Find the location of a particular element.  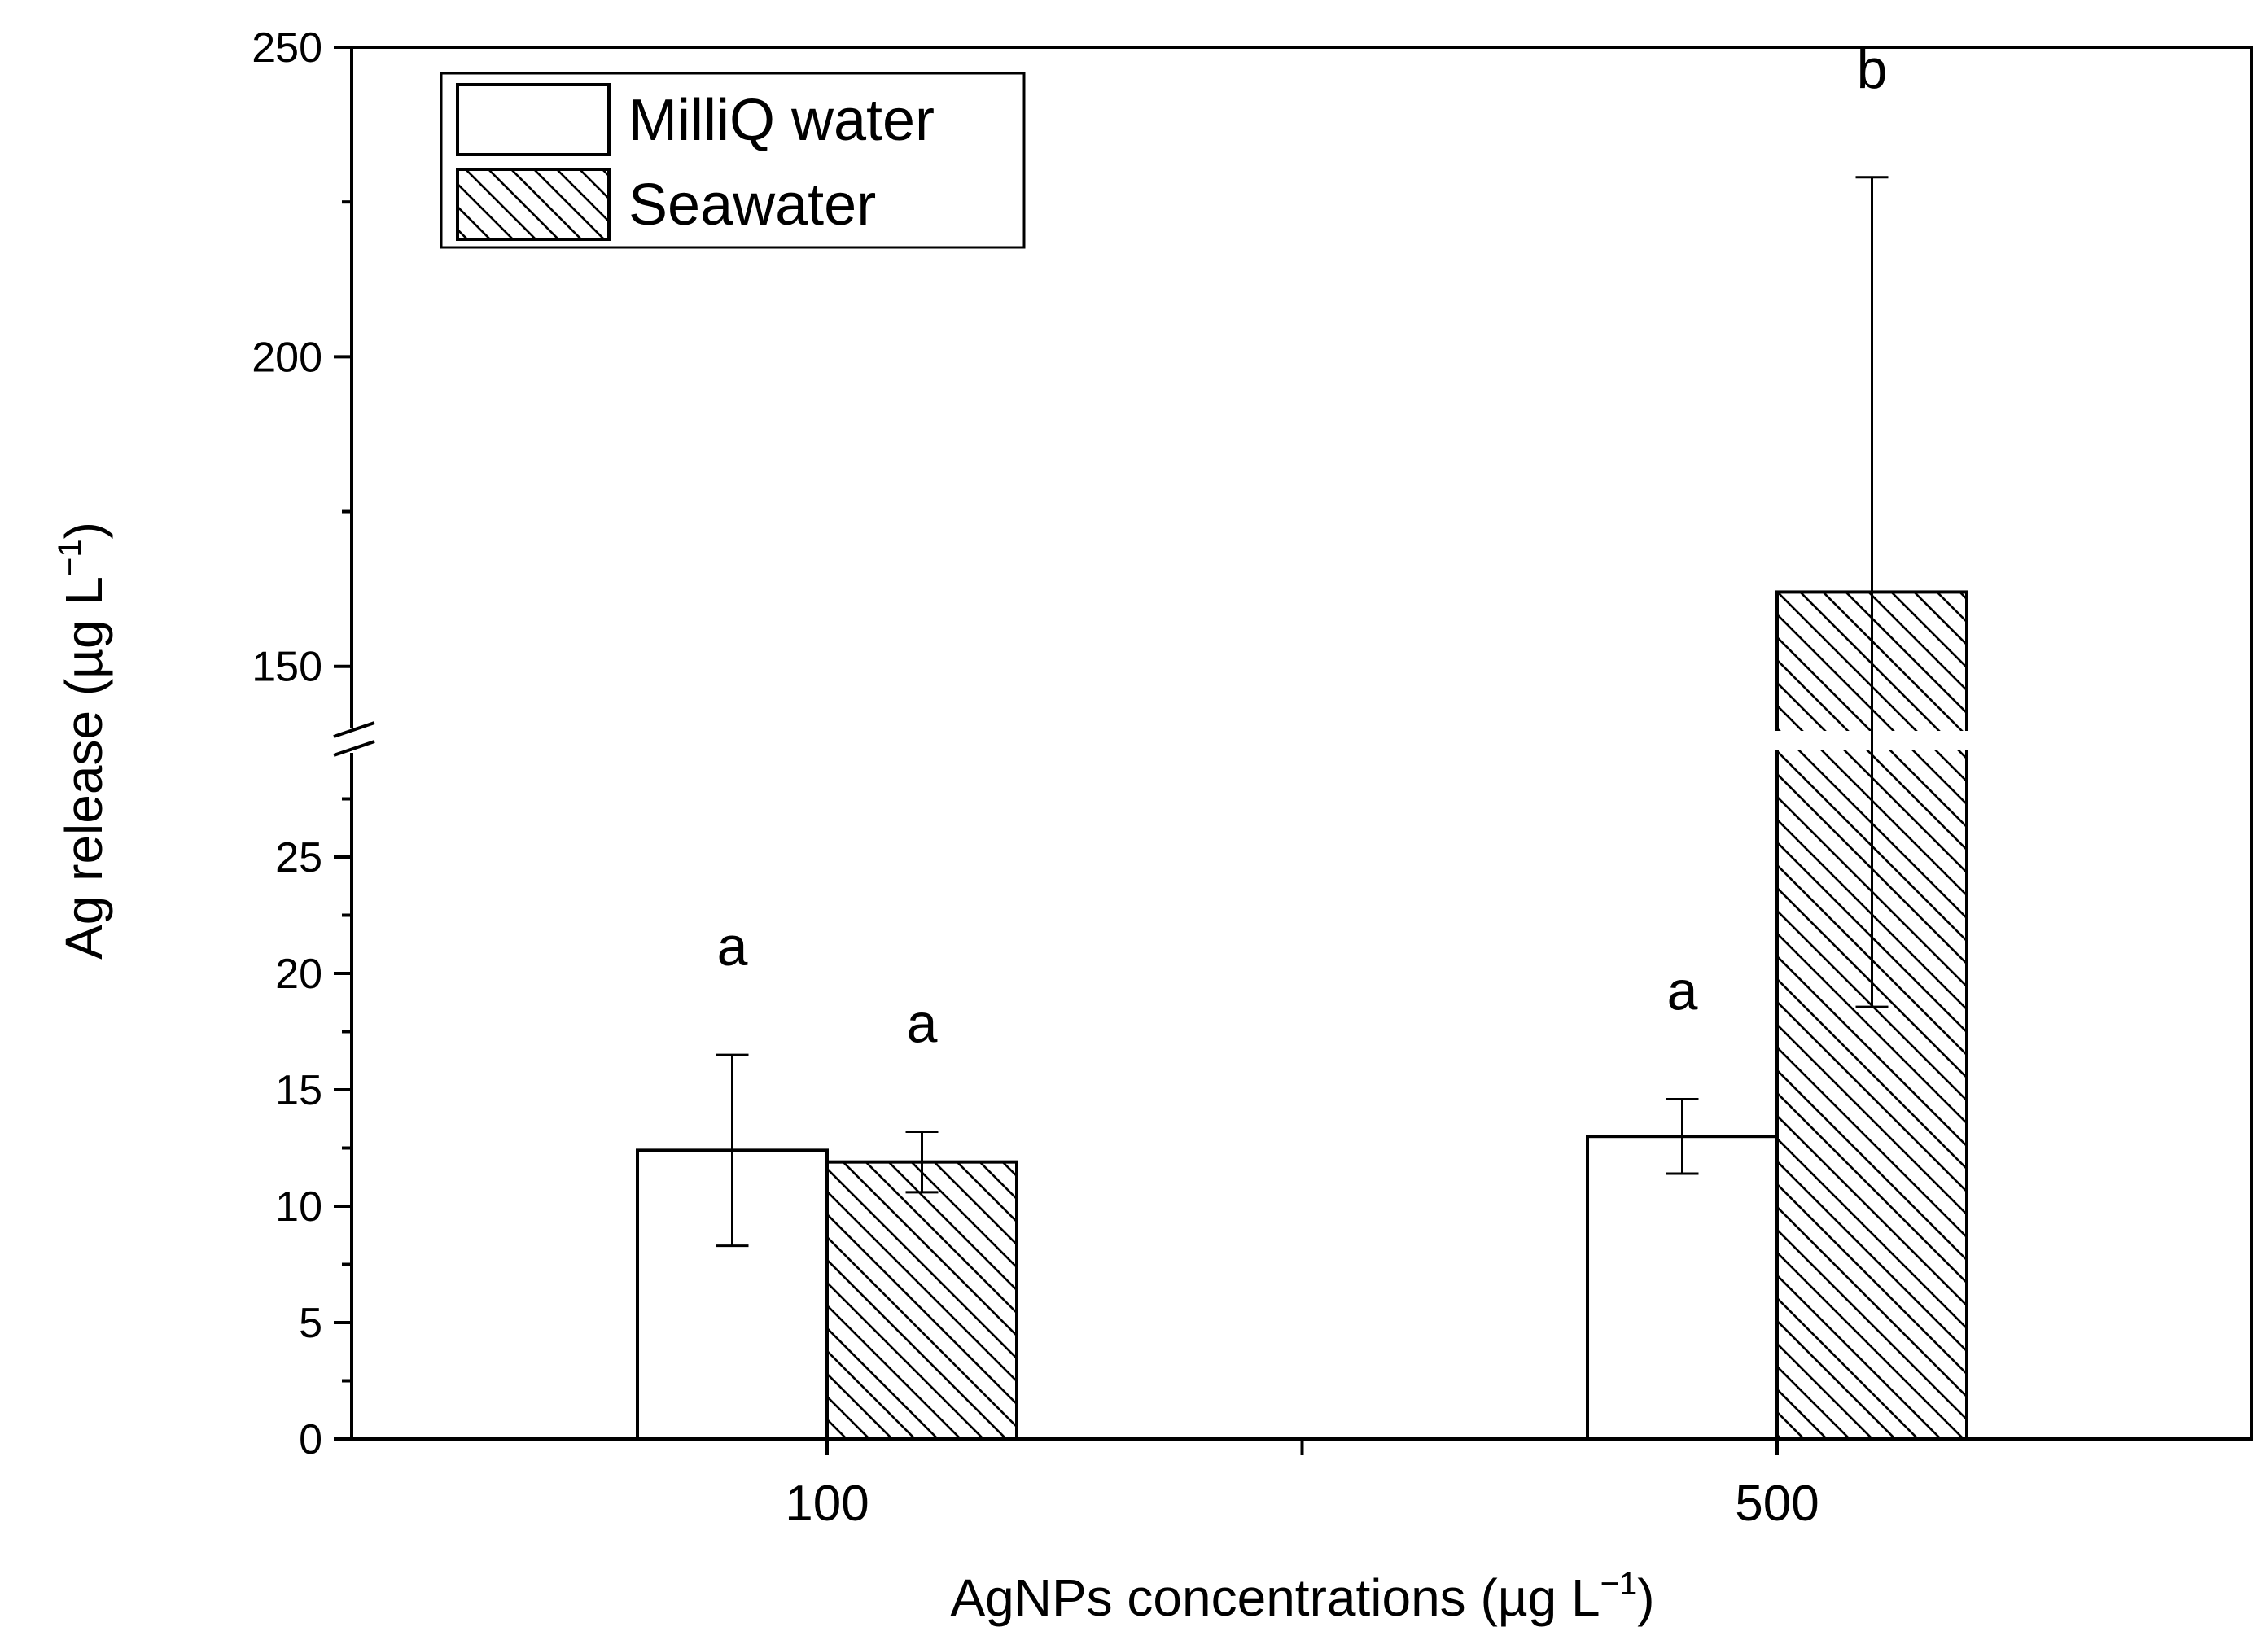

y-tick-label: 5 is located at coordinates (310, 1324).